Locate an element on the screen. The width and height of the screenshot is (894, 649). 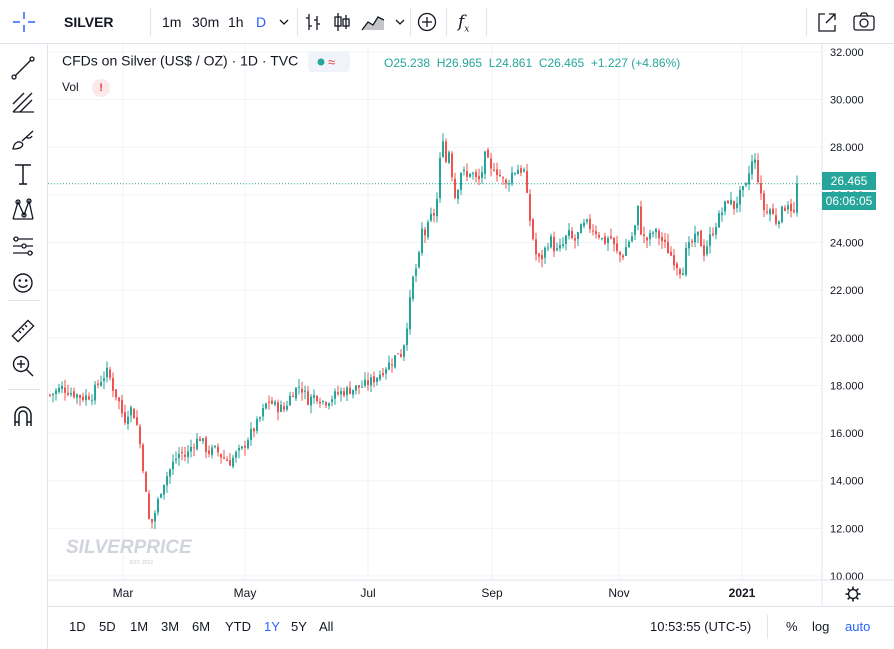
trend-line-icon is located at coordinates (23, 68).